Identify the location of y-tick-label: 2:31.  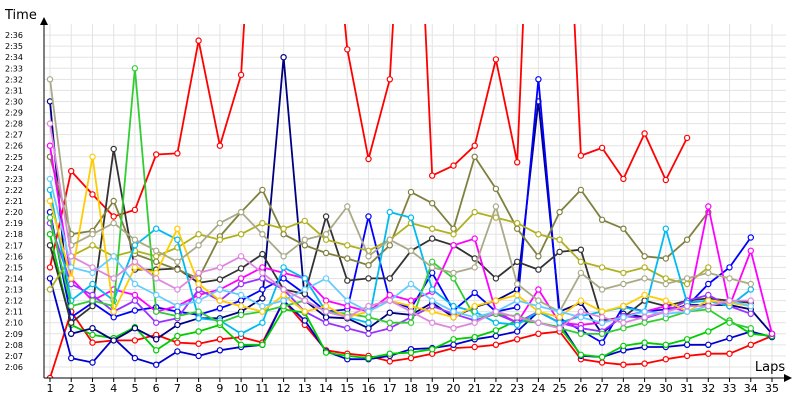
(14, 90).